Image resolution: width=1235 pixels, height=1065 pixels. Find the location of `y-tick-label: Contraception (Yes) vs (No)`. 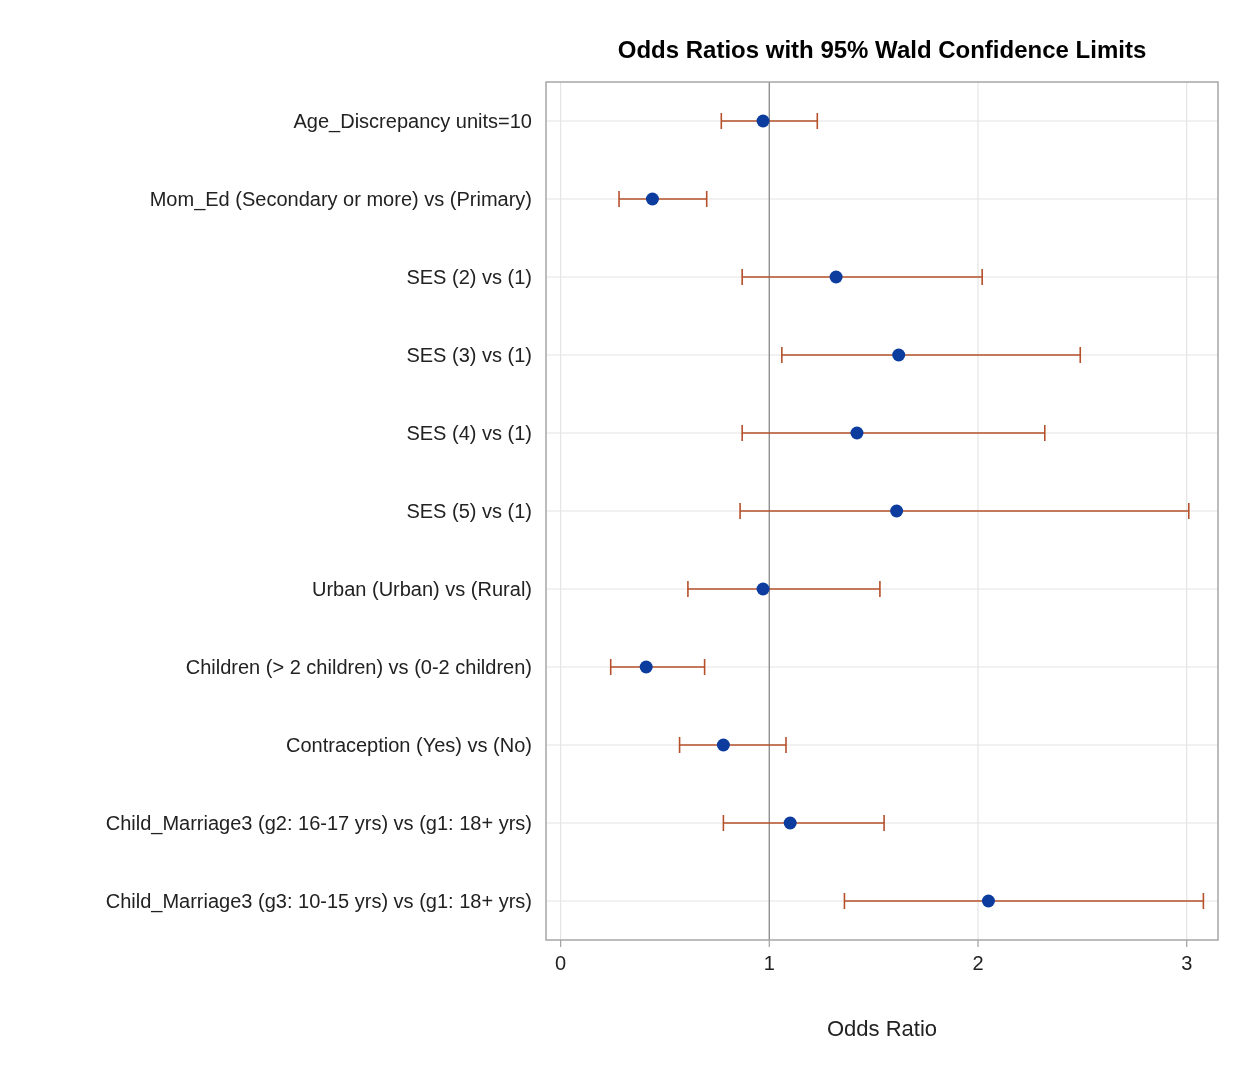

y-tick-label: Contraception (Yes) vs (No) is located at coordinates (408, 745).